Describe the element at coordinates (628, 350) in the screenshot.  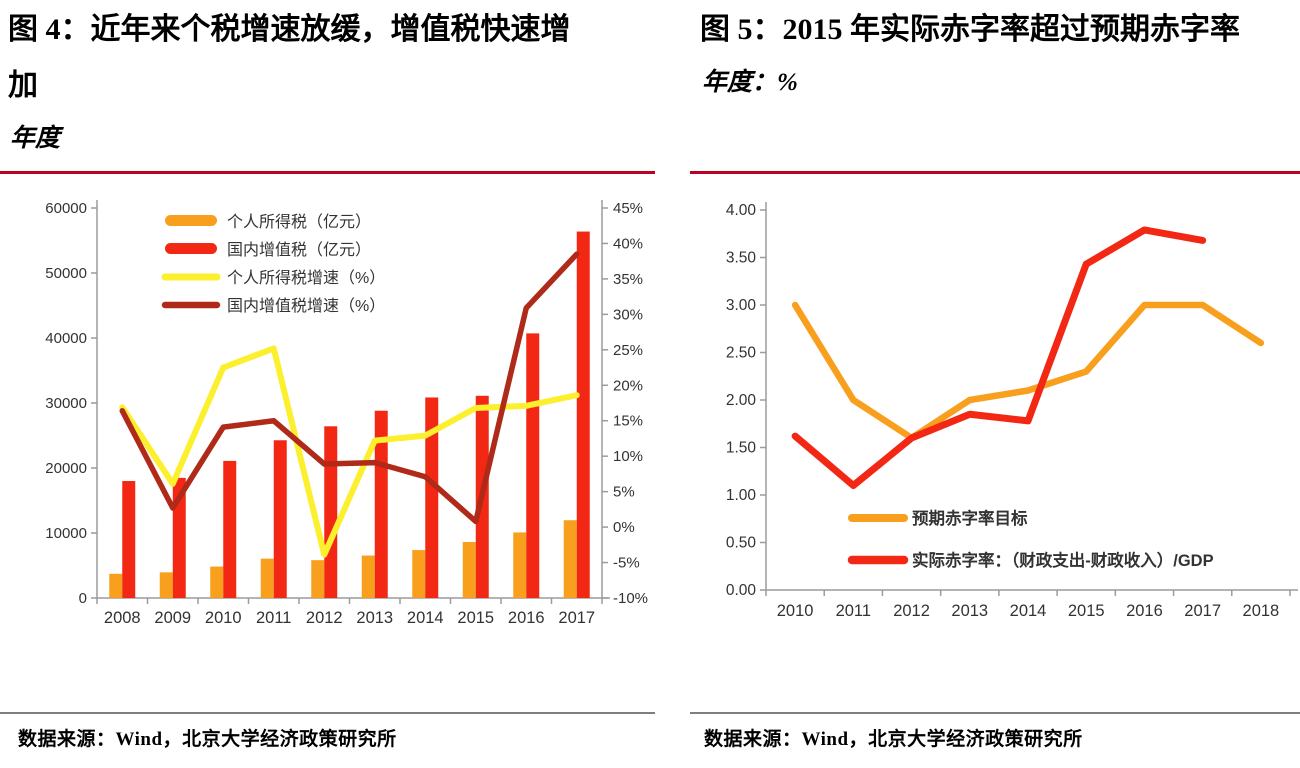
I see `right-axis-label: 25%` at that location.